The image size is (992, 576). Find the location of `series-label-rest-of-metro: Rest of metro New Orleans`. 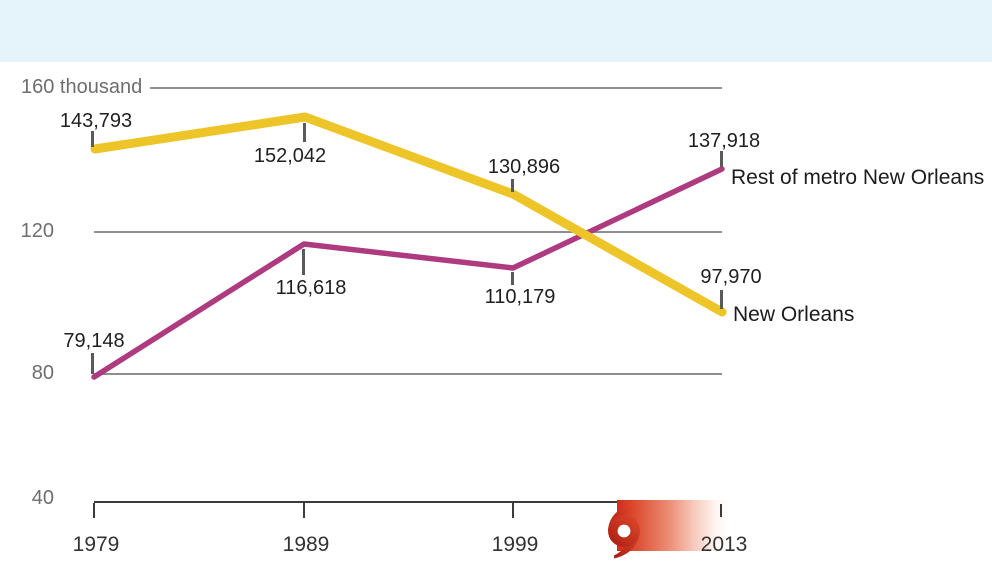

series-label-rest-of-metro: Rest of metro New Orleans is located at coordinates (858, 177).